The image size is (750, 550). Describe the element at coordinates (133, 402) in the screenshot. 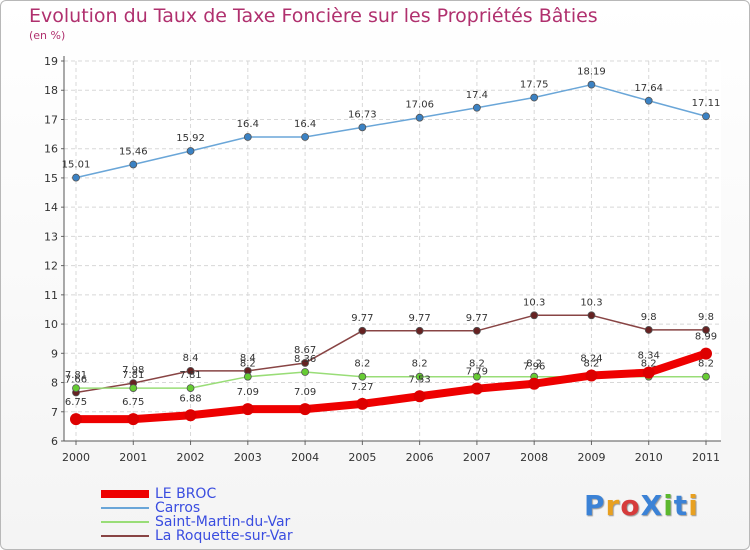

I see `data-label: 6.75` at that location.